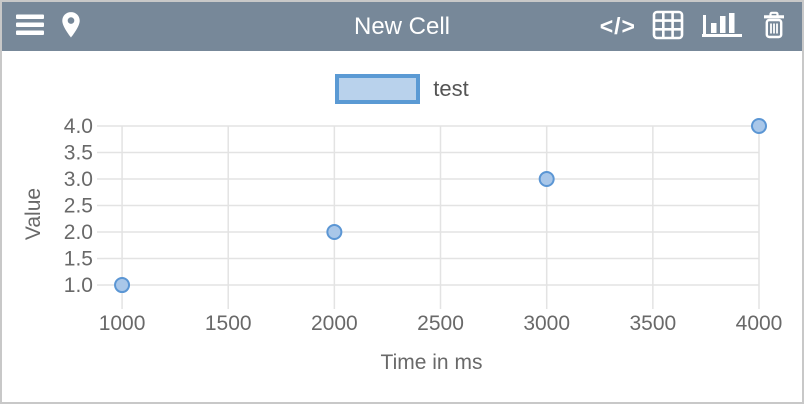  Describe the element at coordinates (122, 323) in the screenshot. I see `x-tick-label: 1000` at that location.